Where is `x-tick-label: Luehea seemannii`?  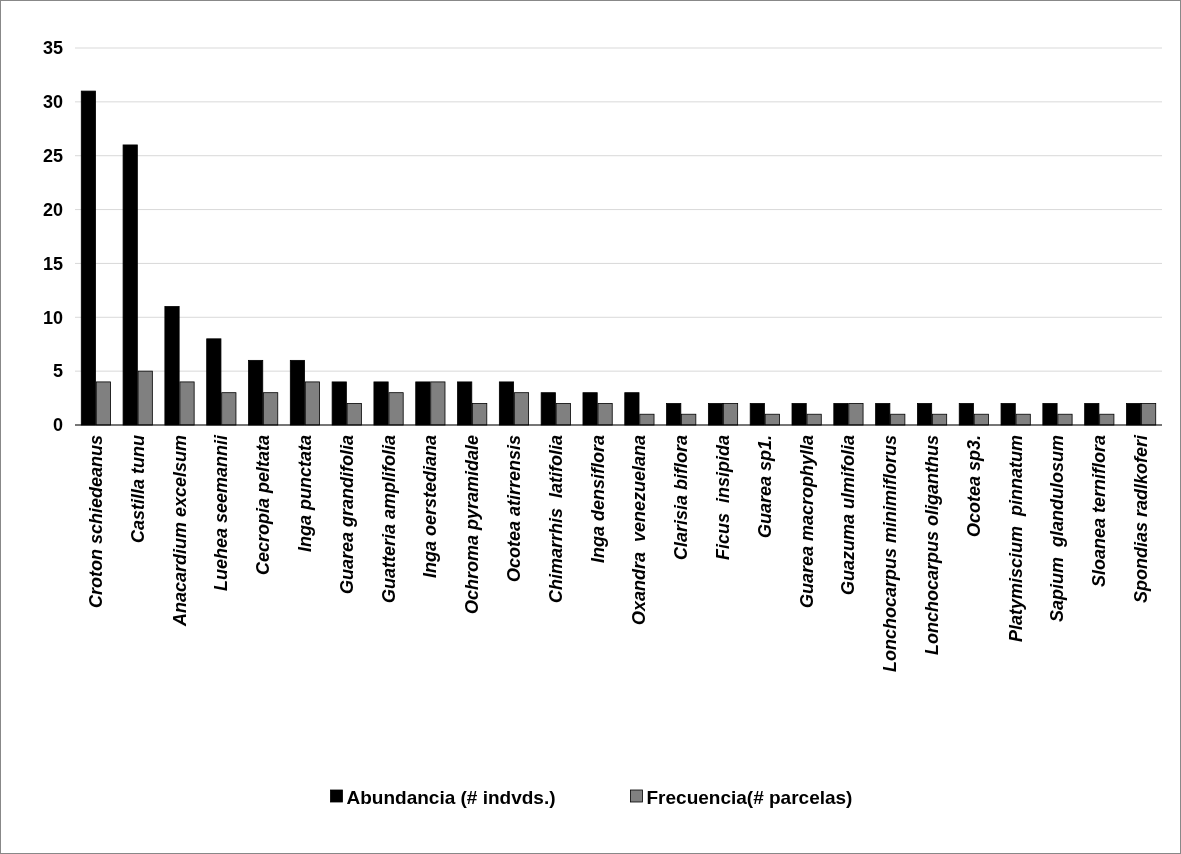 x-tick-label: Luehea seemannii is located at coordinates (221, 513).